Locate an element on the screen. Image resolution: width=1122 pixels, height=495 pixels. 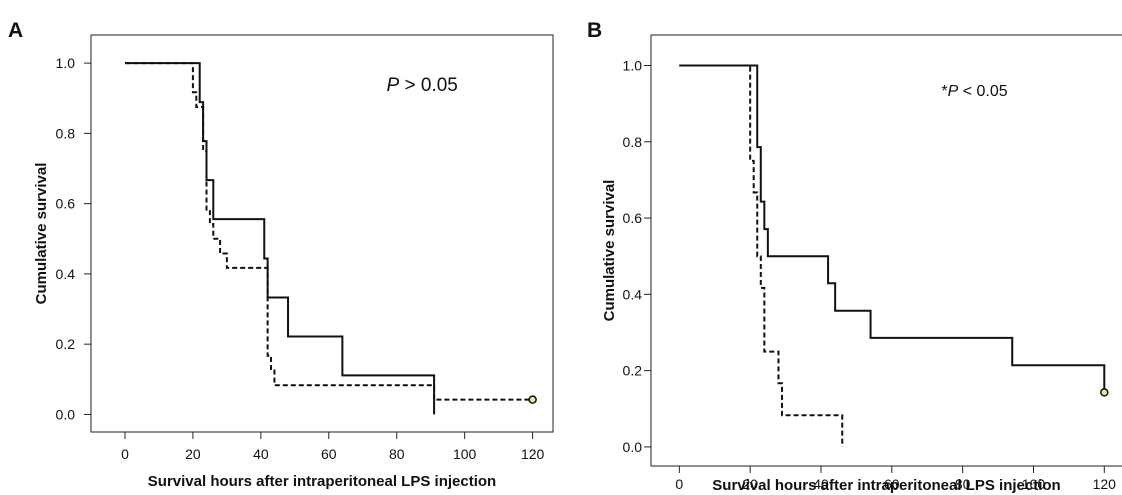
annotation-prefix: * is located at coordinates (944, 91).